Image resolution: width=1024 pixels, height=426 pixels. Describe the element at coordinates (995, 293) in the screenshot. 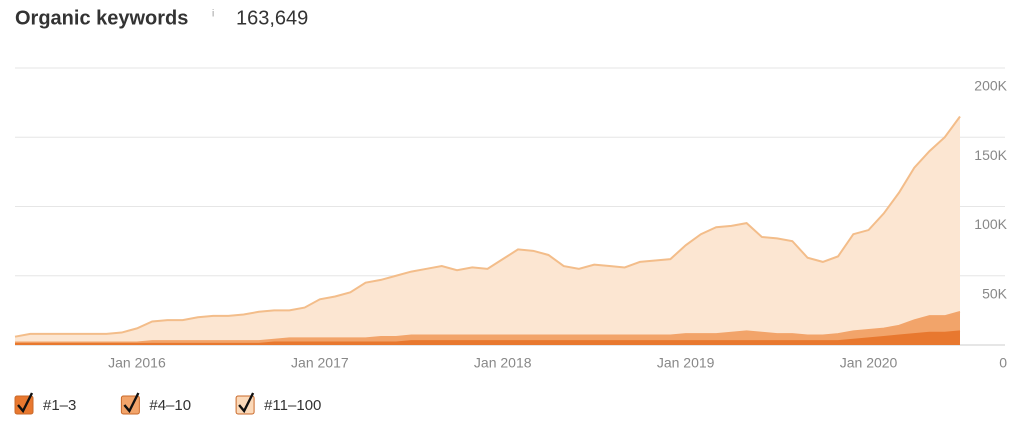

I see `y-tick-label: 50K` at that location.